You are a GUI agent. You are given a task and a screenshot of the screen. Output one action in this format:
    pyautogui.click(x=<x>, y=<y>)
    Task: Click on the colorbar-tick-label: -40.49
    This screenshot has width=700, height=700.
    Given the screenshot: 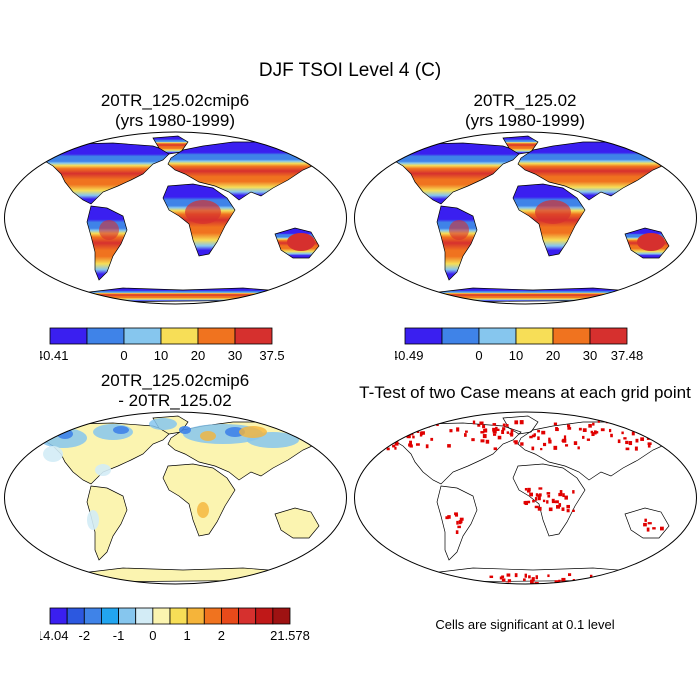 What is the action you would take?
    pyautogui.click(x=409, y=355)
    